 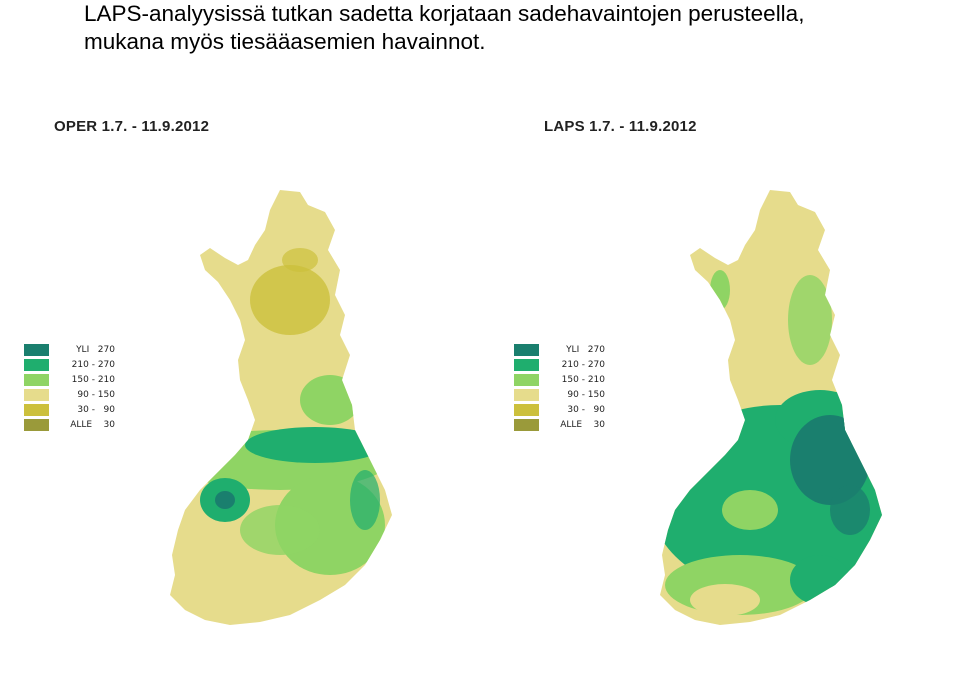 I want to click on map-title-laps: LAPS 1.7. - 11.9.2012, so click(x=620, y=126).